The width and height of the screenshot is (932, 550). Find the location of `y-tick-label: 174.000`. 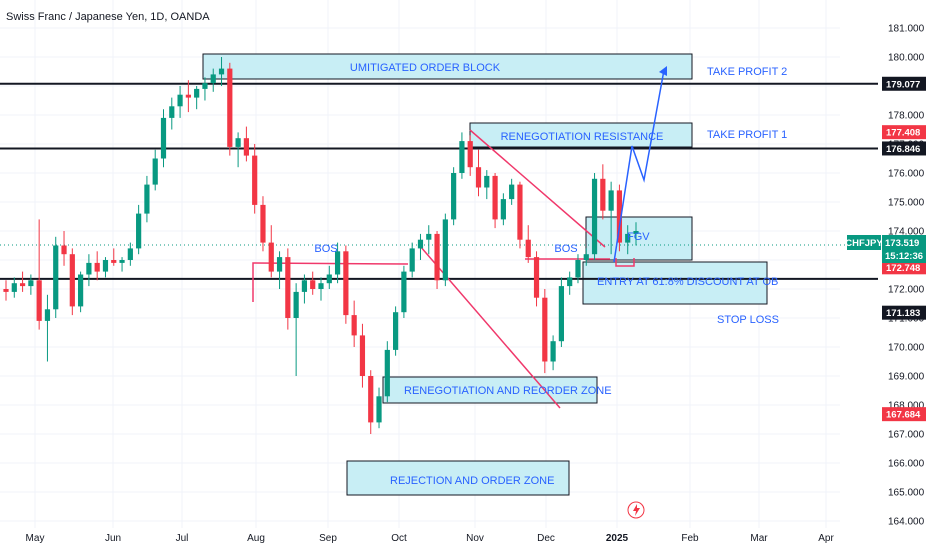

y-tick-label: 174.000 is located at coordinates (906, 232).